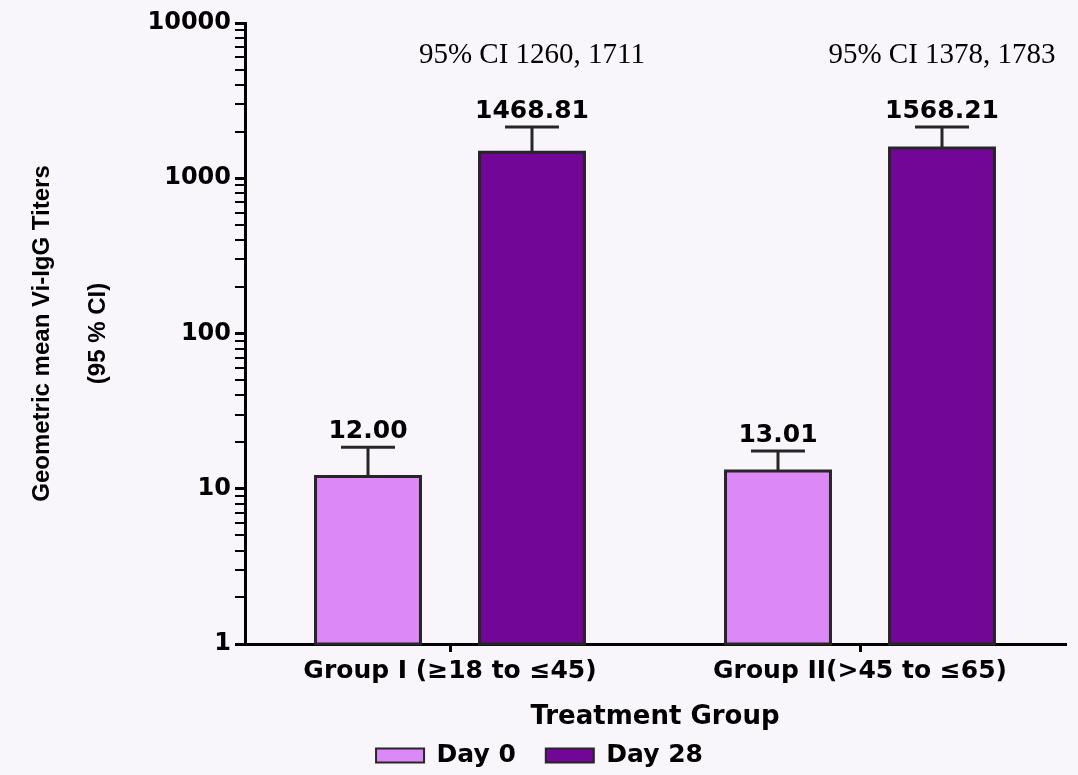 This screenshot has width=1078, height=775. What do you see at coordinates (532, 109) in the screenshot?
I see `data-label: 1468.81` at bounding box center [532, 109].